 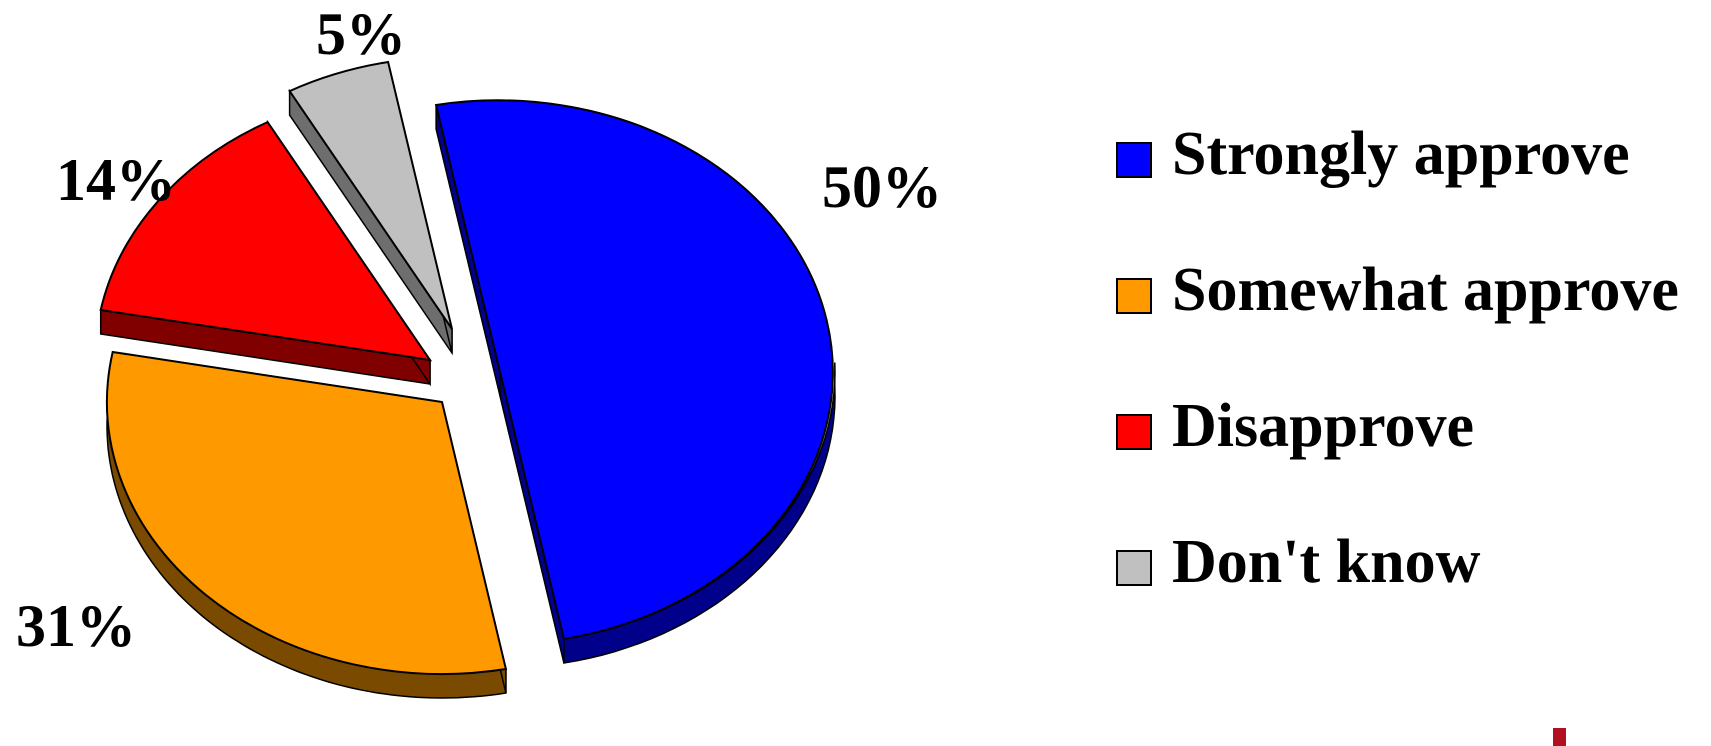 I want to click on legend-label: Strongly approve, so click(x=1401, y=154).